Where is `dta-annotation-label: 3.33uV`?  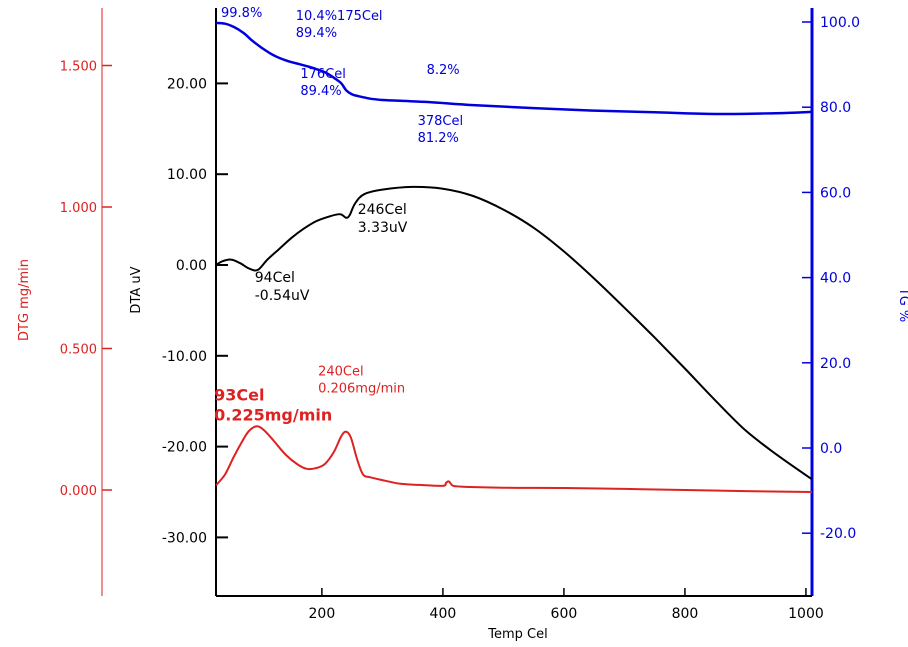 dta-annotation-label: 3.33uV is located at coordinates (383, 228).